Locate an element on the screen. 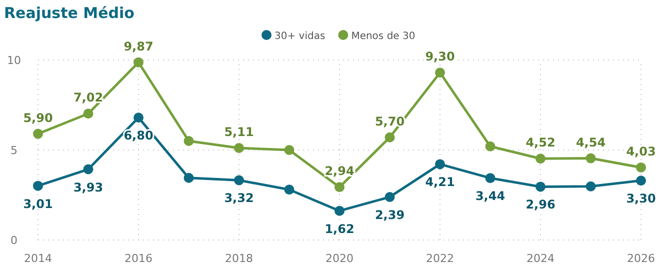 This screenshot has height=272, width=663. y-tick-label: 5 is located at coordinates (14, 150).